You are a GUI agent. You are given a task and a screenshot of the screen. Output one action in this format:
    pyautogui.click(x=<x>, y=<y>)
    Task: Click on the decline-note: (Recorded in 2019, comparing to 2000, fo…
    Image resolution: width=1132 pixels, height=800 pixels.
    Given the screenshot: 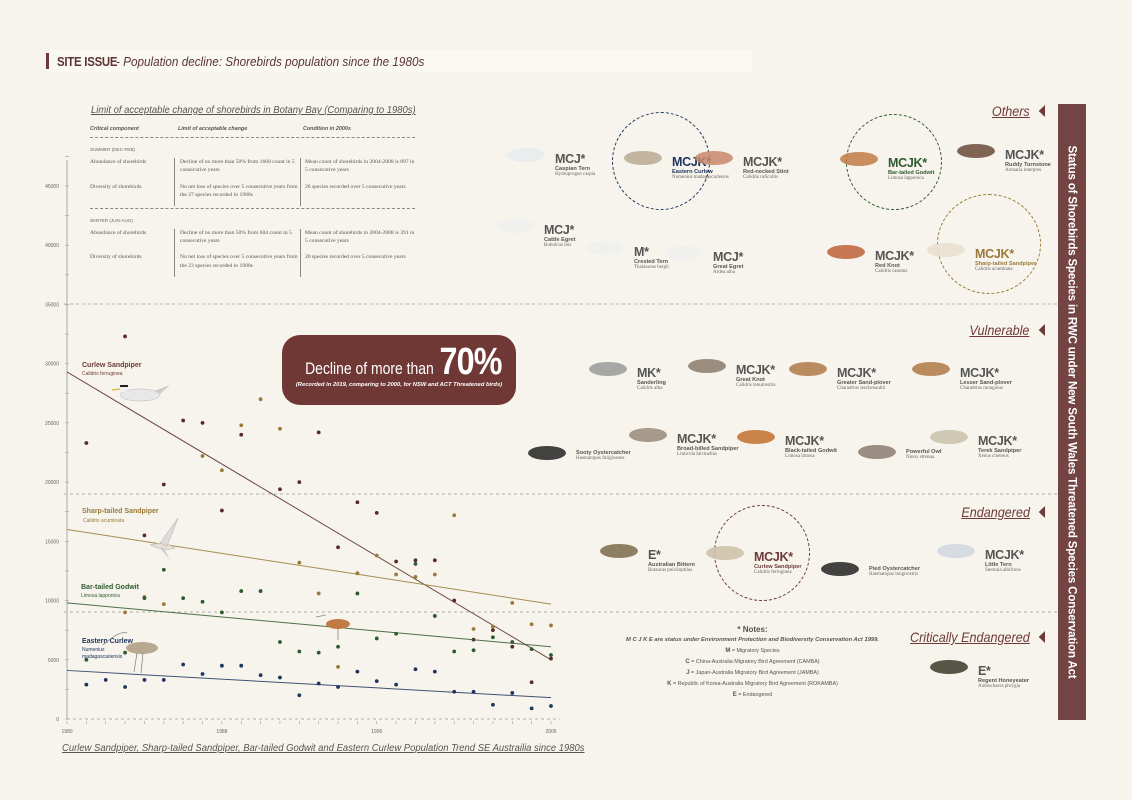 What is the action you would take?
    pyautogui.click(x=399, y=385)
    